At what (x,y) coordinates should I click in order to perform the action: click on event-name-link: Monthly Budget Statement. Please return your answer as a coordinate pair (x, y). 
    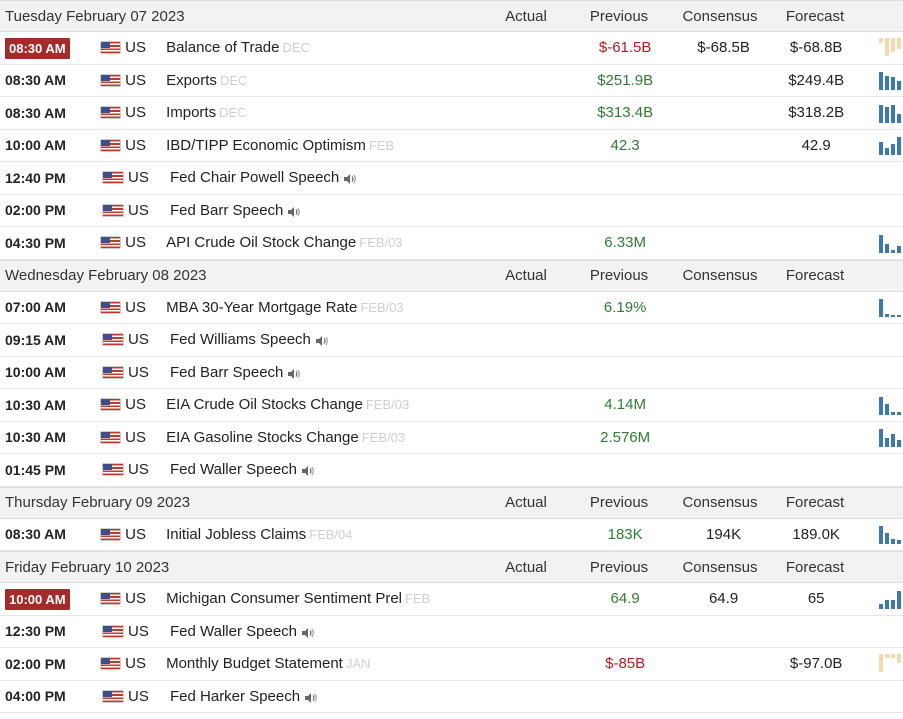
    Looking at the image, I should click on (254, 664).